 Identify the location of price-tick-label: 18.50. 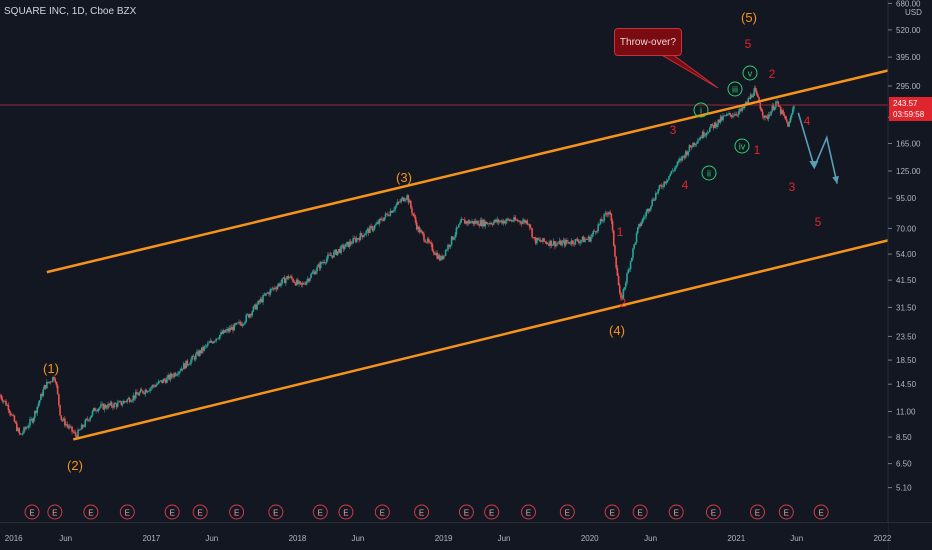
(906, 360).